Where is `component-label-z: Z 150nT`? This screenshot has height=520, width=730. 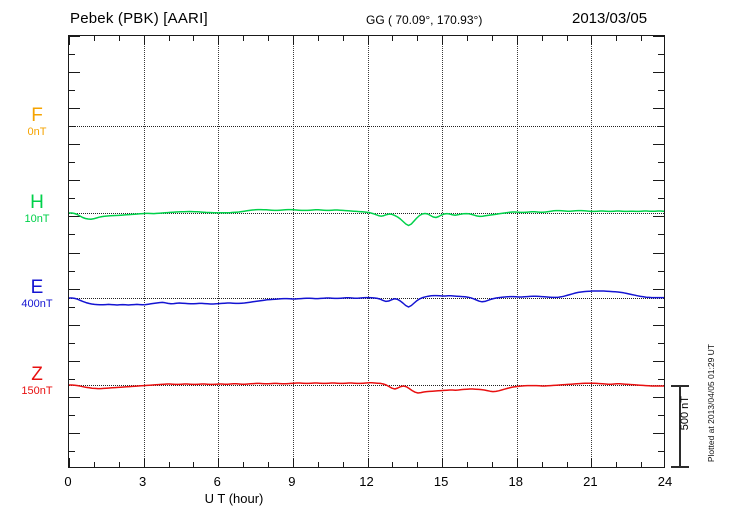
component-label-z: Z 150nT is located at coordinates (37, 381).